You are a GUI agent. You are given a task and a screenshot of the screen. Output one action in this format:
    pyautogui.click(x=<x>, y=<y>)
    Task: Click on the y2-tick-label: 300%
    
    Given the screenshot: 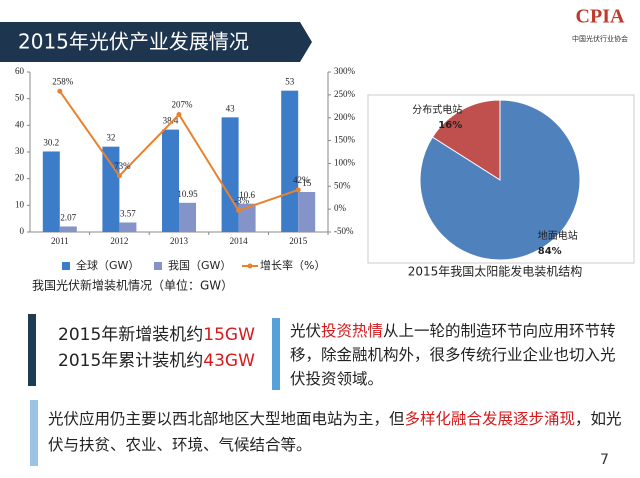 What is the action you would take?
    pyautogui.click(x=345, y=71)
    